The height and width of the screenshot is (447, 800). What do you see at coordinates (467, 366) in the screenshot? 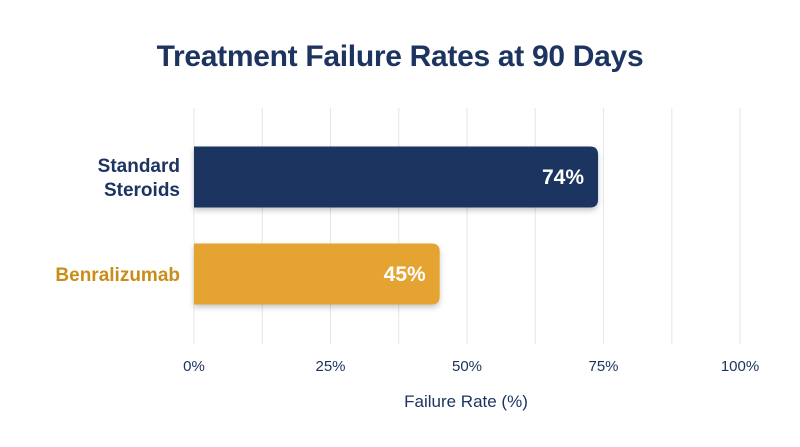
I see `x-tick-label: 50%` at bounding box center [467, 366].